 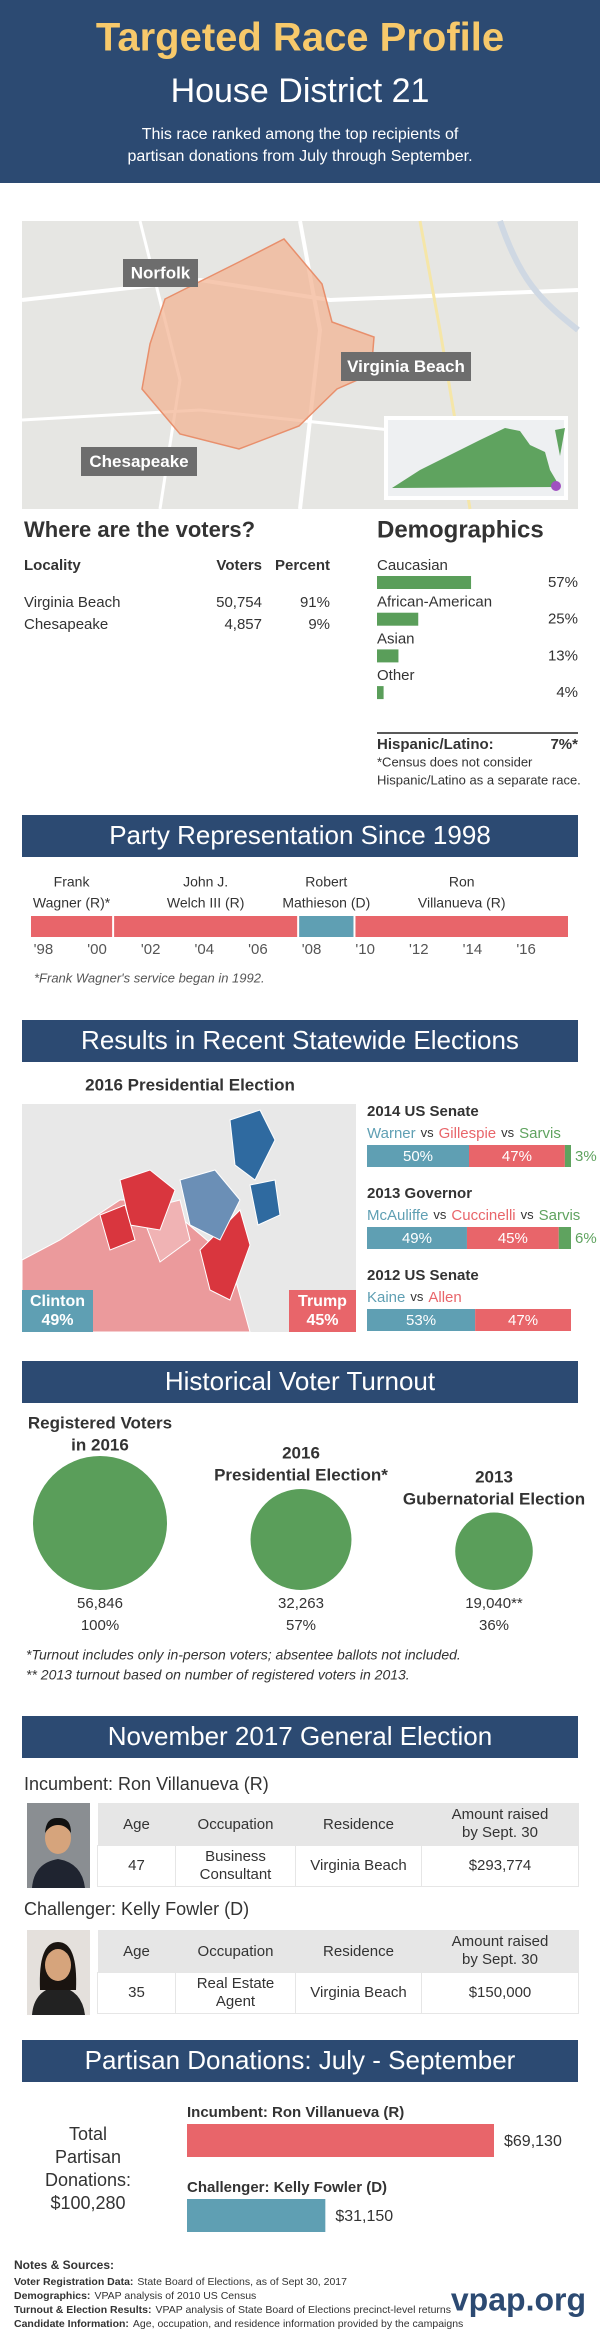 I want to click on photo-face, so click(x=58, y=1965).